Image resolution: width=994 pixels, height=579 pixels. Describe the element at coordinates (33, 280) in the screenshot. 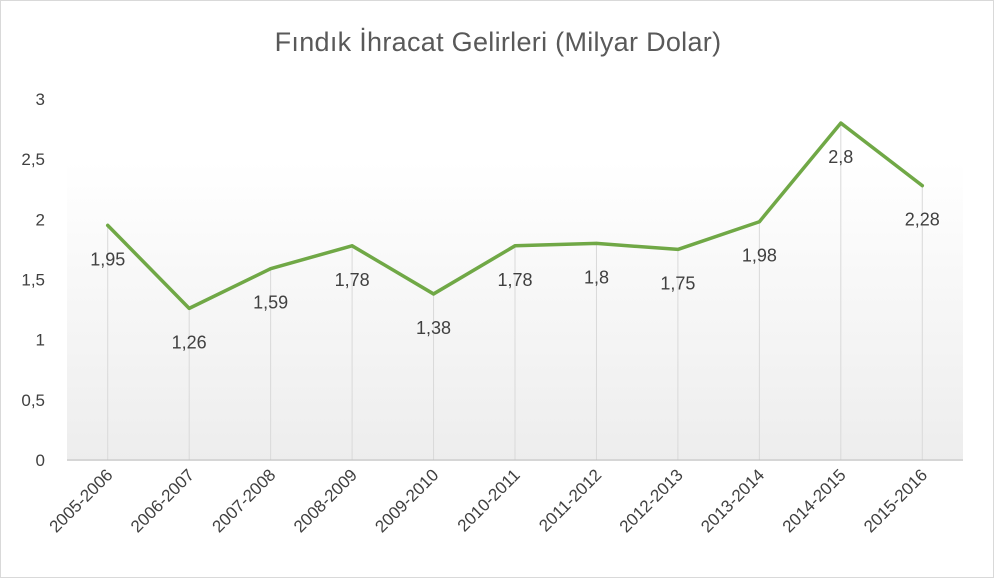

I see `y-tick-label: 1,5` at that location.